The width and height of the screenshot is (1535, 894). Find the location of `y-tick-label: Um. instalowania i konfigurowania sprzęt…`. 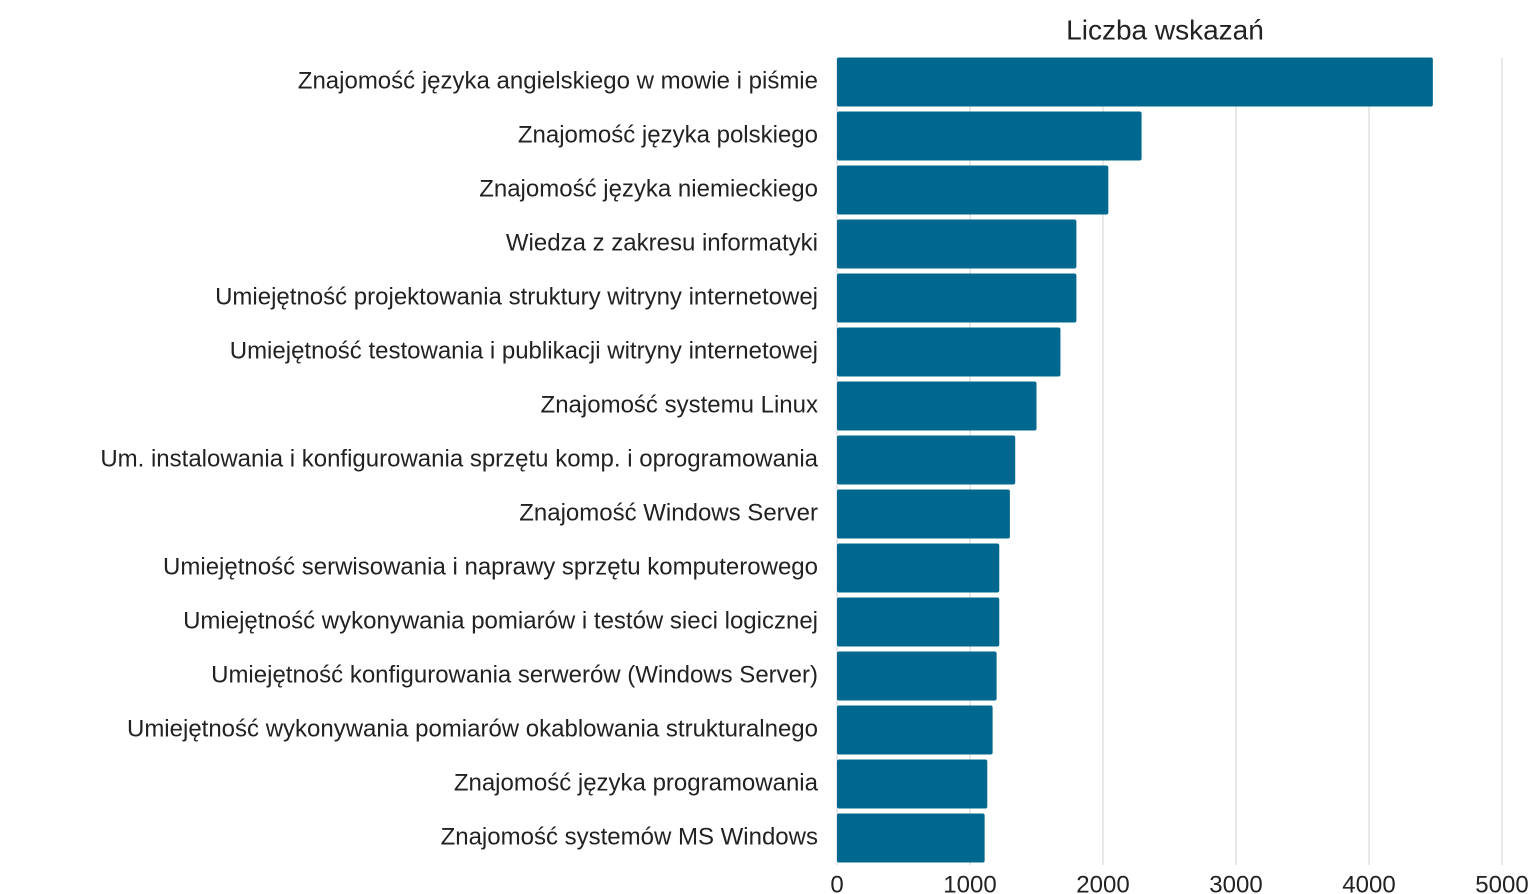

y-tick-label: Um. instalowania i konfigurowania sprzęt… is located at coordinates (459, 458).